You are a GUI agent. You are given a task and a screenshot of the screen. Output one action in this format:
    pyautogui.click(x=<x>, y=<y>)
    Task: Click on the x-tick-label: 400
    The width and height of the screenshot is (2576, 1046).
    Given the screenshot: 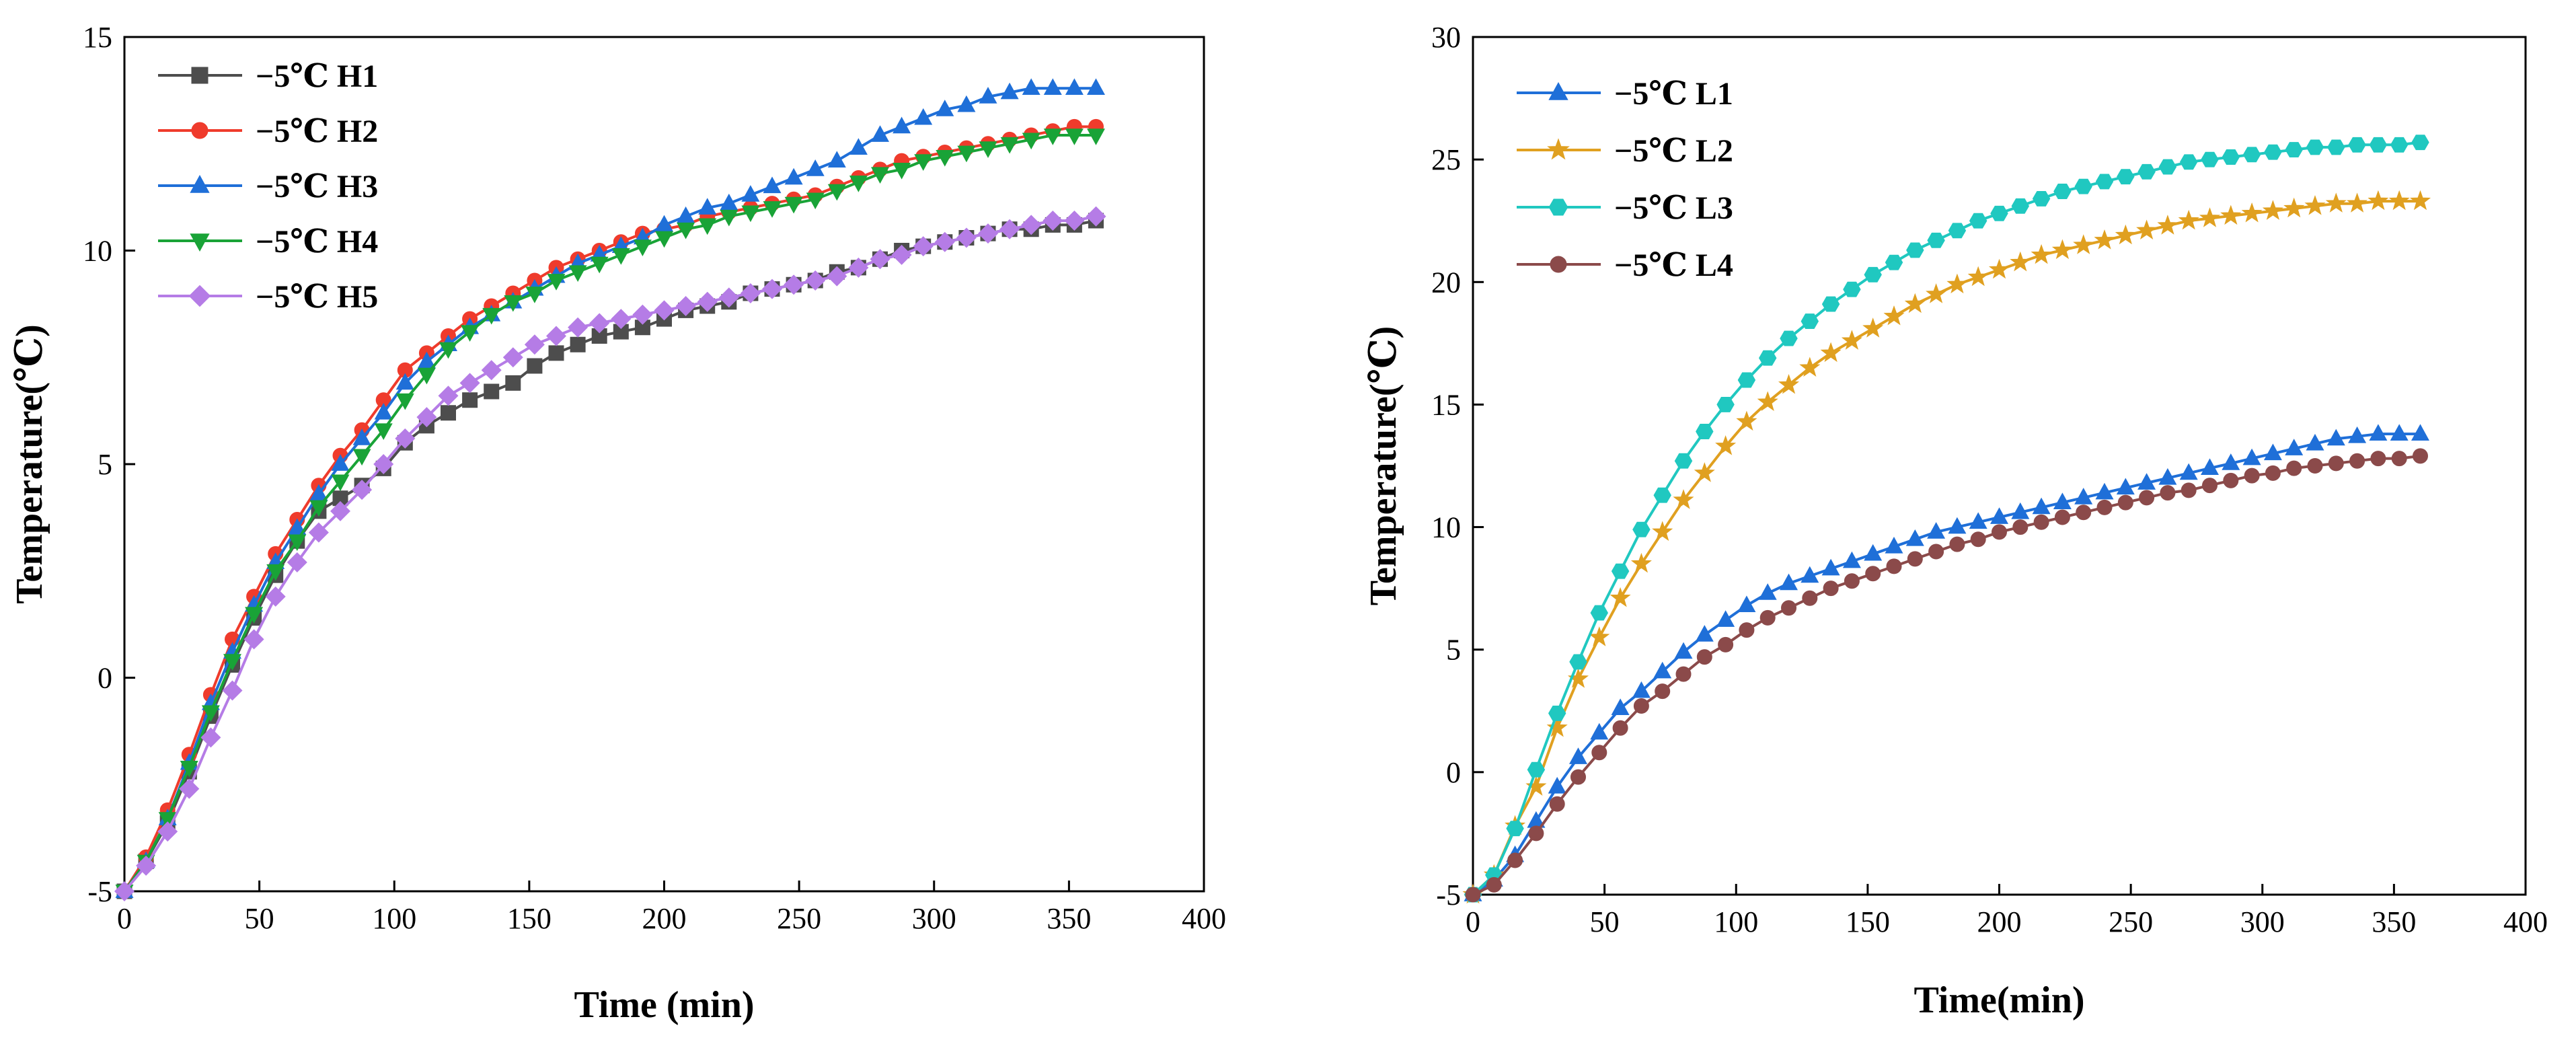 What is the action you would take?
    pyautogui.click(x=2525, y=921)
    